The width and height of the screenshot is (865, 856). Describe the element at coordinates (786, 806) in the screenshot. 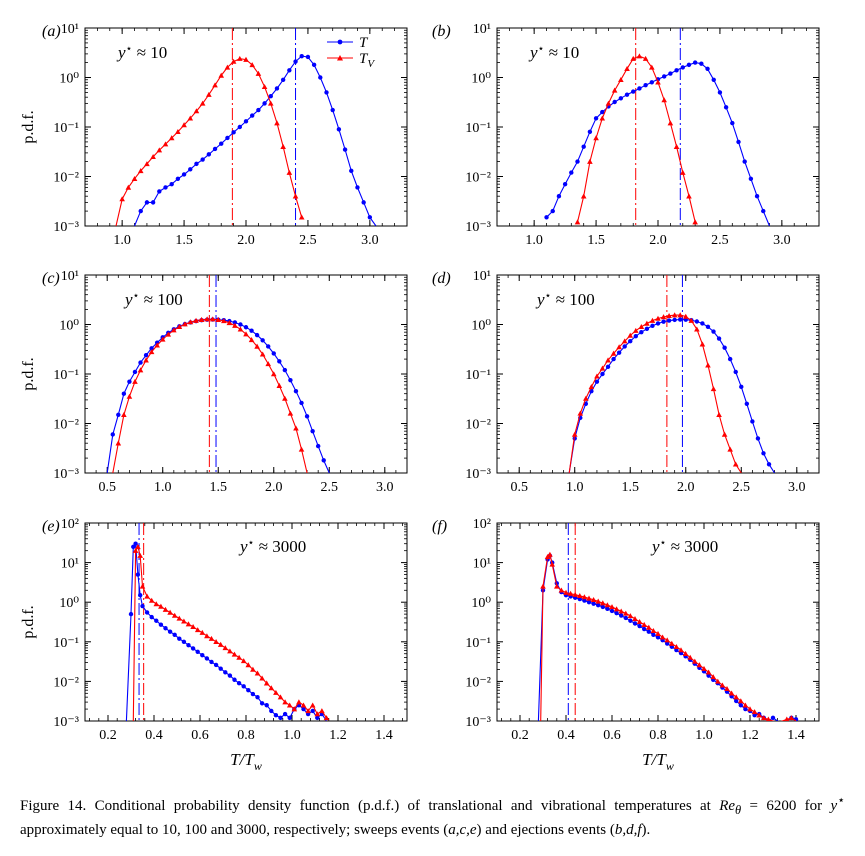

I see `caption-text-2: = 6200 for` at that location.